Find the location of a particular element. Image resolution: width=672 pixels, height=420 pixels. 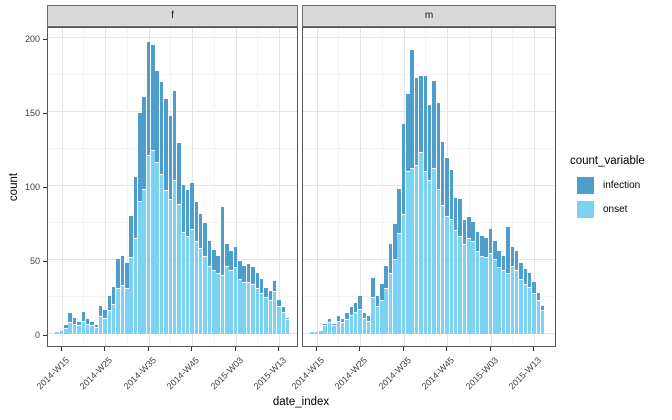

bar-f-2014-W31 is located at coordinates (131, 274).